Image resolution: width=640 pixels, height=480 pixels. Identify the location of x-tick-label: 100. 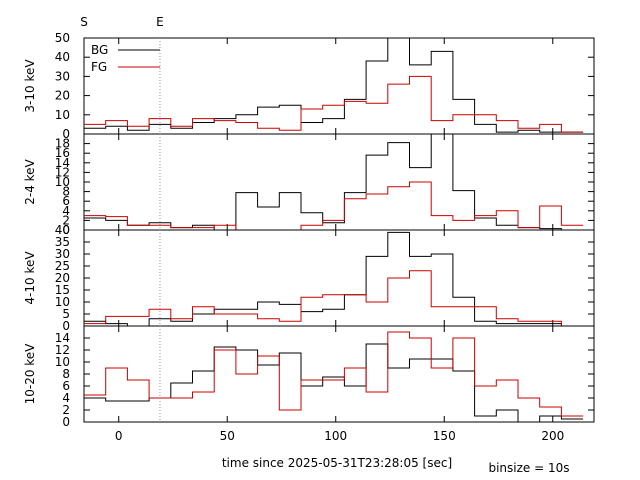
(335, 436).